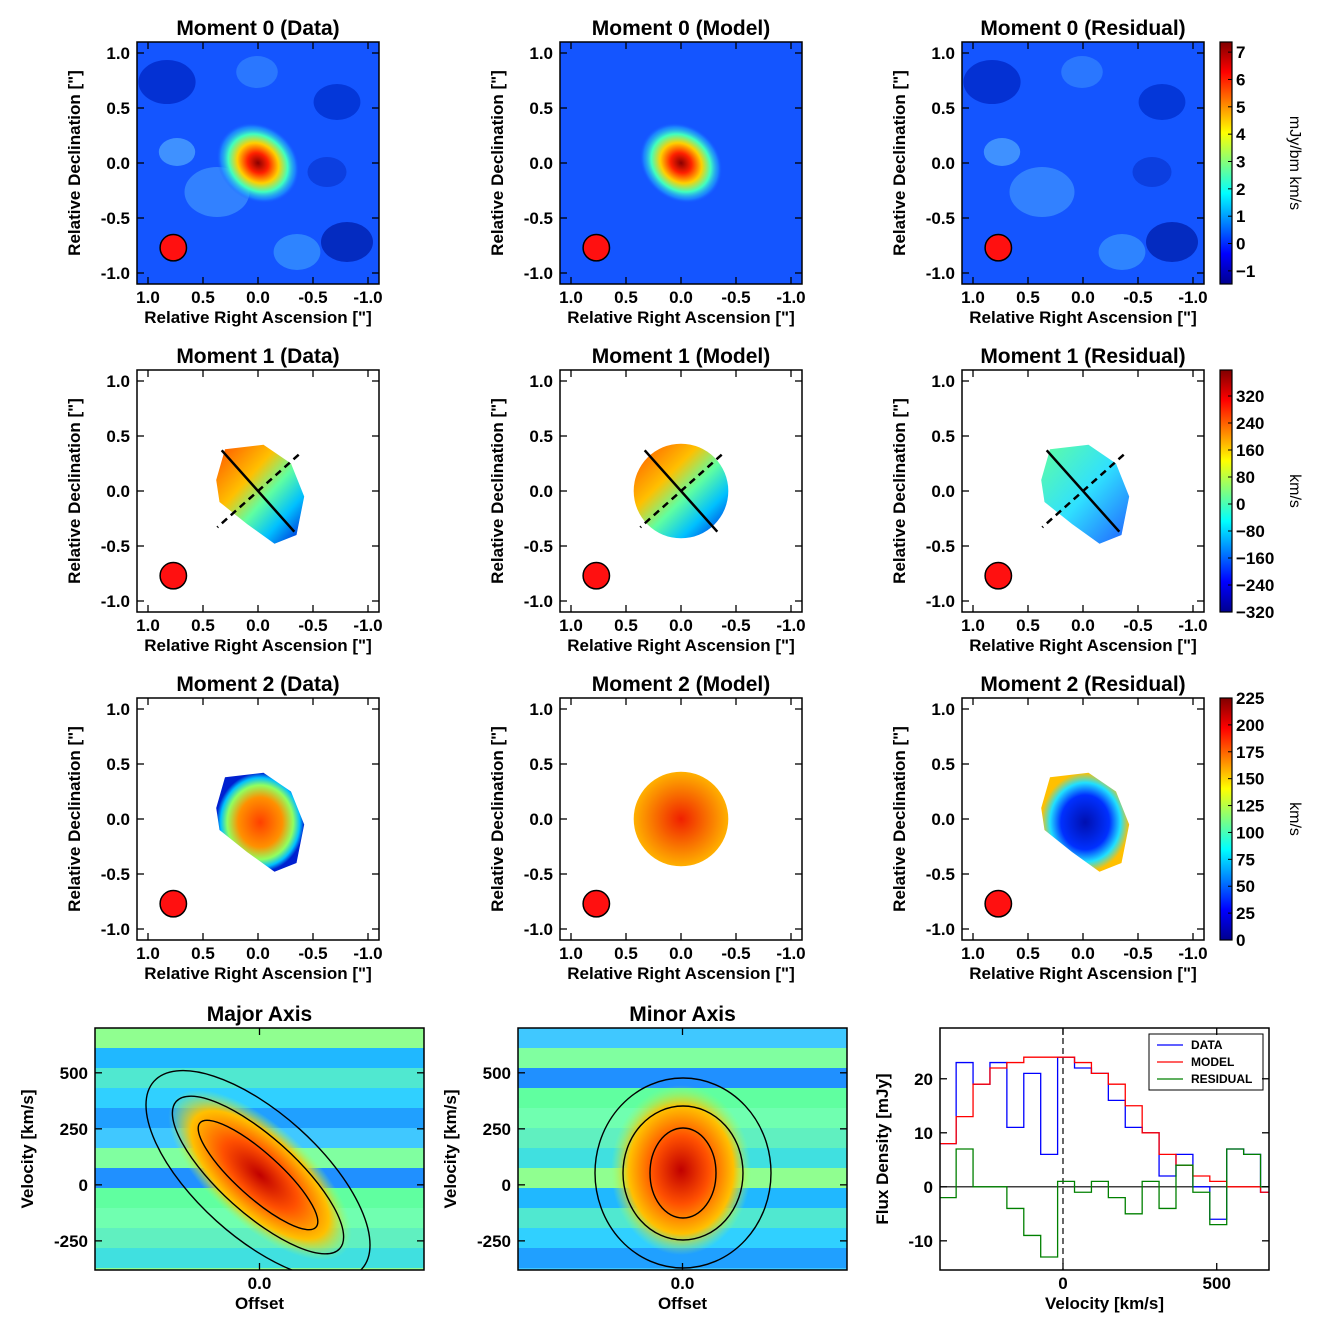 The height and width of the screenshot is (1334, 1334). What do you see at coordinates (367, 625) in the screenshot?
I see `x-tick-label: -1.0` at bounding box center [367, 625].